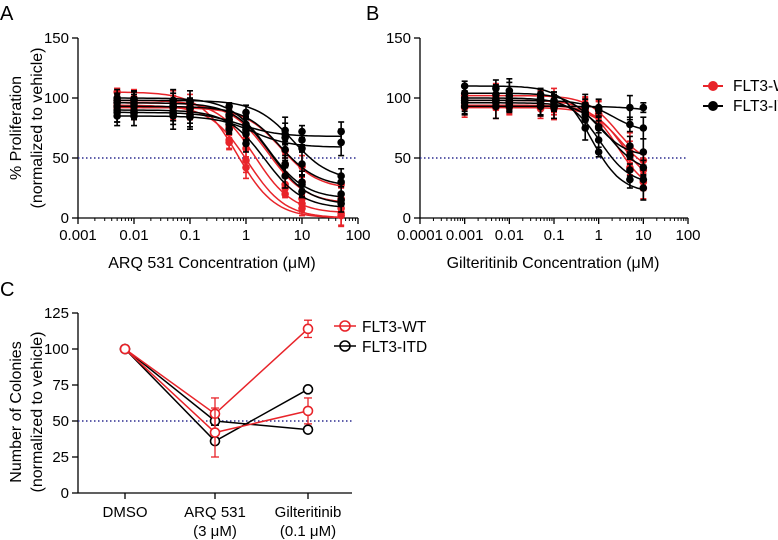 This screenshot has height=540, width=778. I want to click on legend-c-wt-marker, so click(345, 326).